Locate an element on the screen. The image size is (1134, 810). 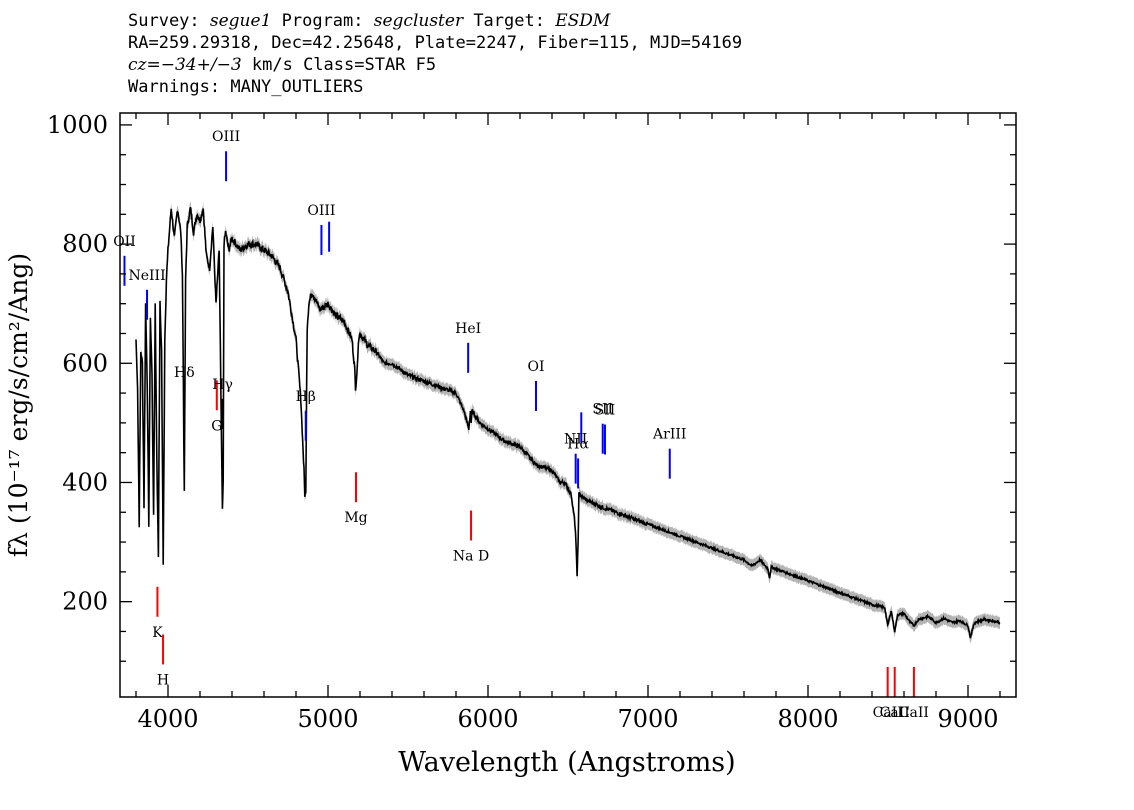
program-value: segcluster is located at coordinates (418, 21).